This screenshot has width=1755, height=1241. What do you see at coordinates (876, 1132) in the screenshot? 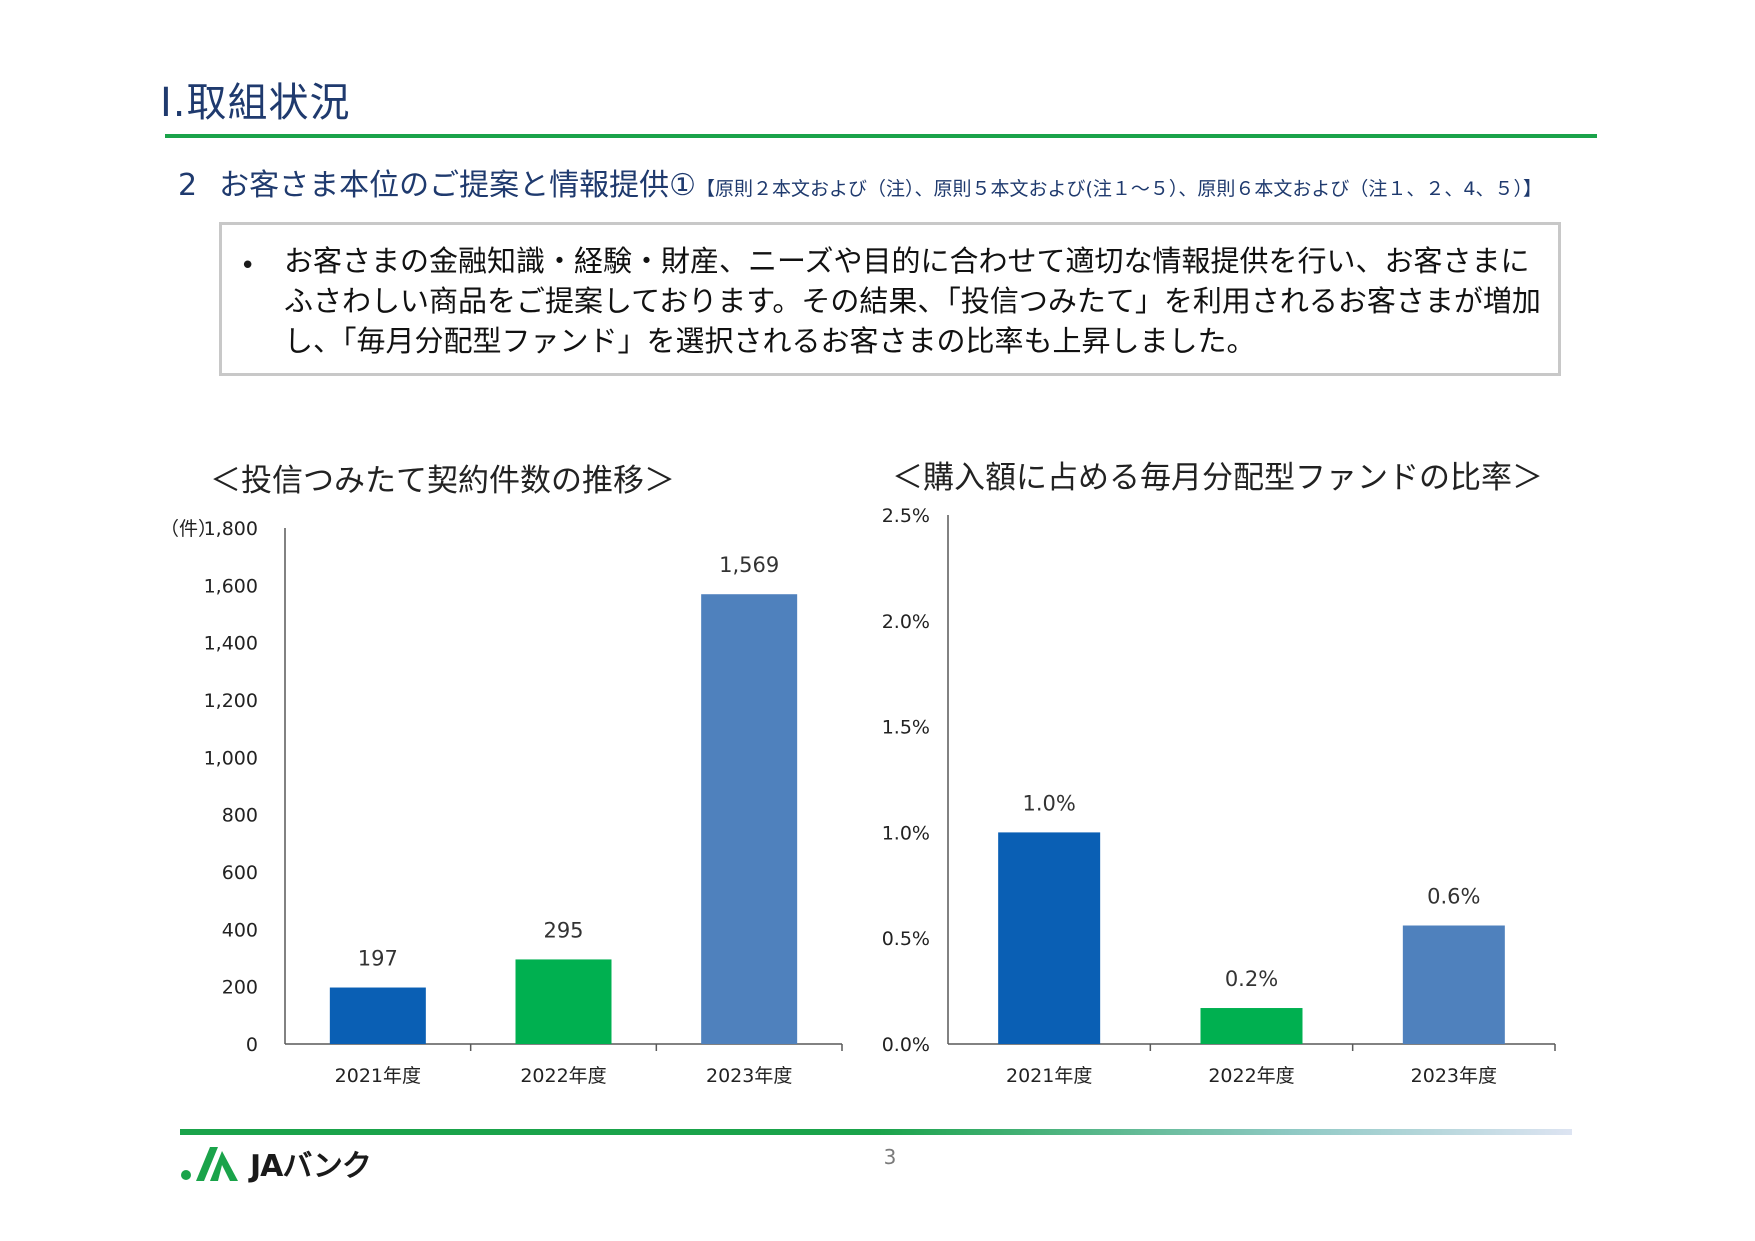
I see `footer-divider` at bounding box center [876, 1132].